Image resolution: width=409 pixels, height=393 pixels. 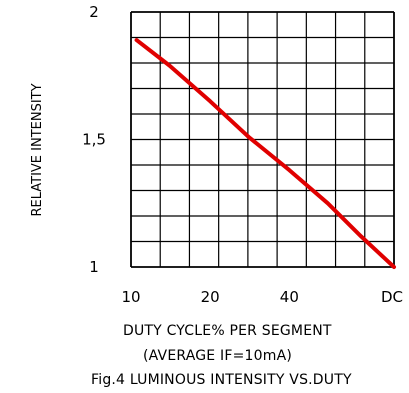 I want to click on x-tick-label: 20, so click(x=210, y=297).